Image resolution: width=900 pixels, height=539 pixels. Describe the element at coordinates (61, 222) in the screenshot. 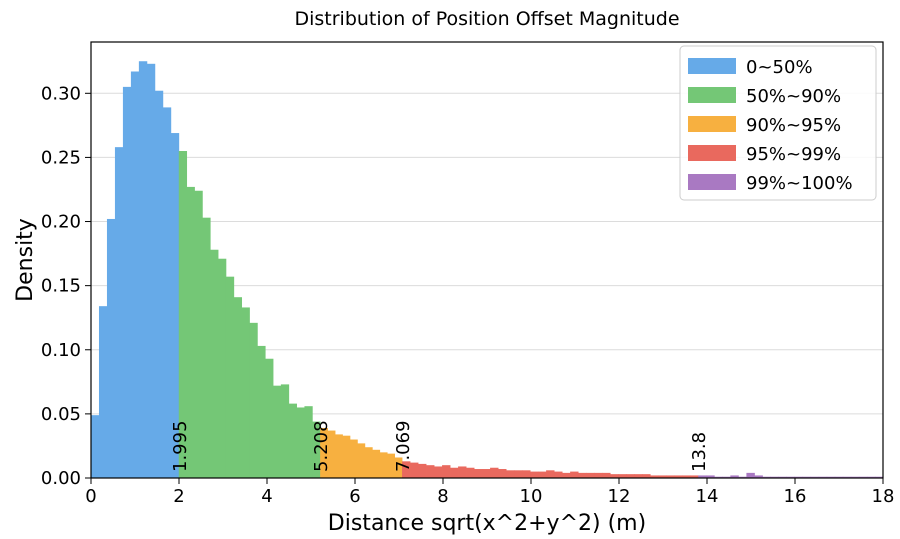

I see `y-tick-label: 0.20` at that location.